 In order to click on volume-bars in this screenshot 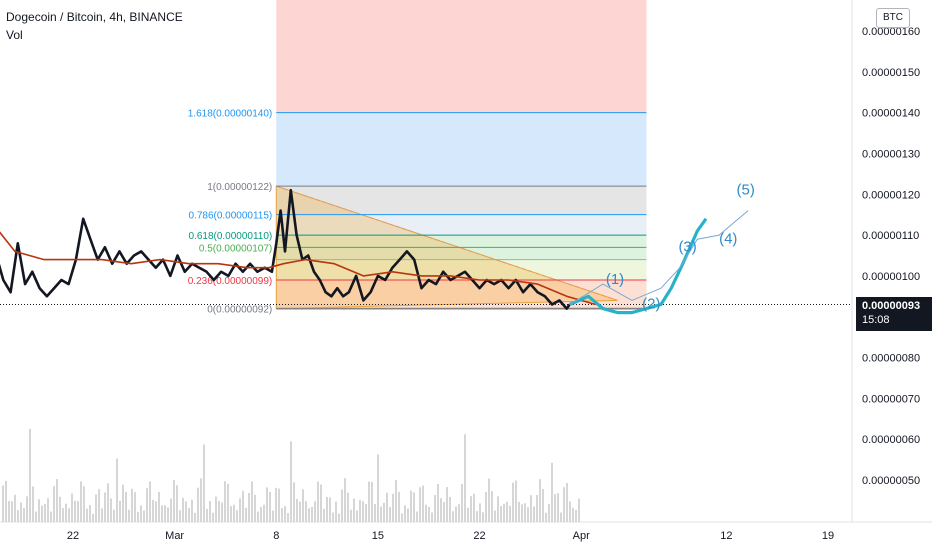, I will do `click(291, 475)`.